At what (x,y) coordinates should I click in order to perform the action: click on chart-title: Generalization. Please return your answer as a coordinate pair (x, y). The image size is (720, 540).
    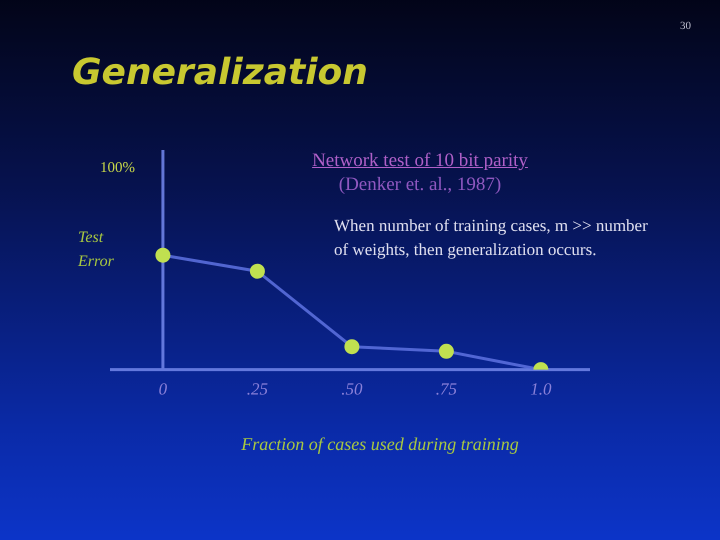
    Looking at the image, I should click on (220, 72).